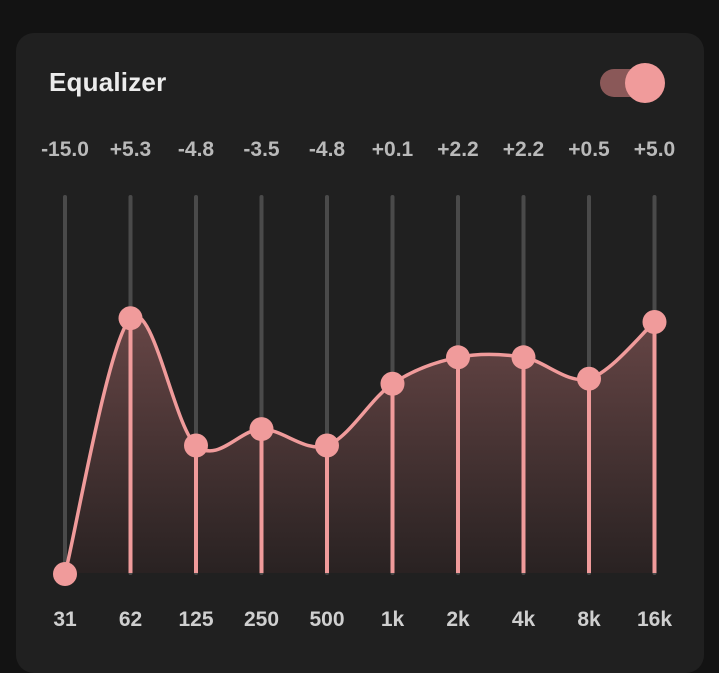  What do you see at coordinates (392, 149) in the screenshot?
I see `gain-value-1k: +0.1` at bounding box center [392, 149].